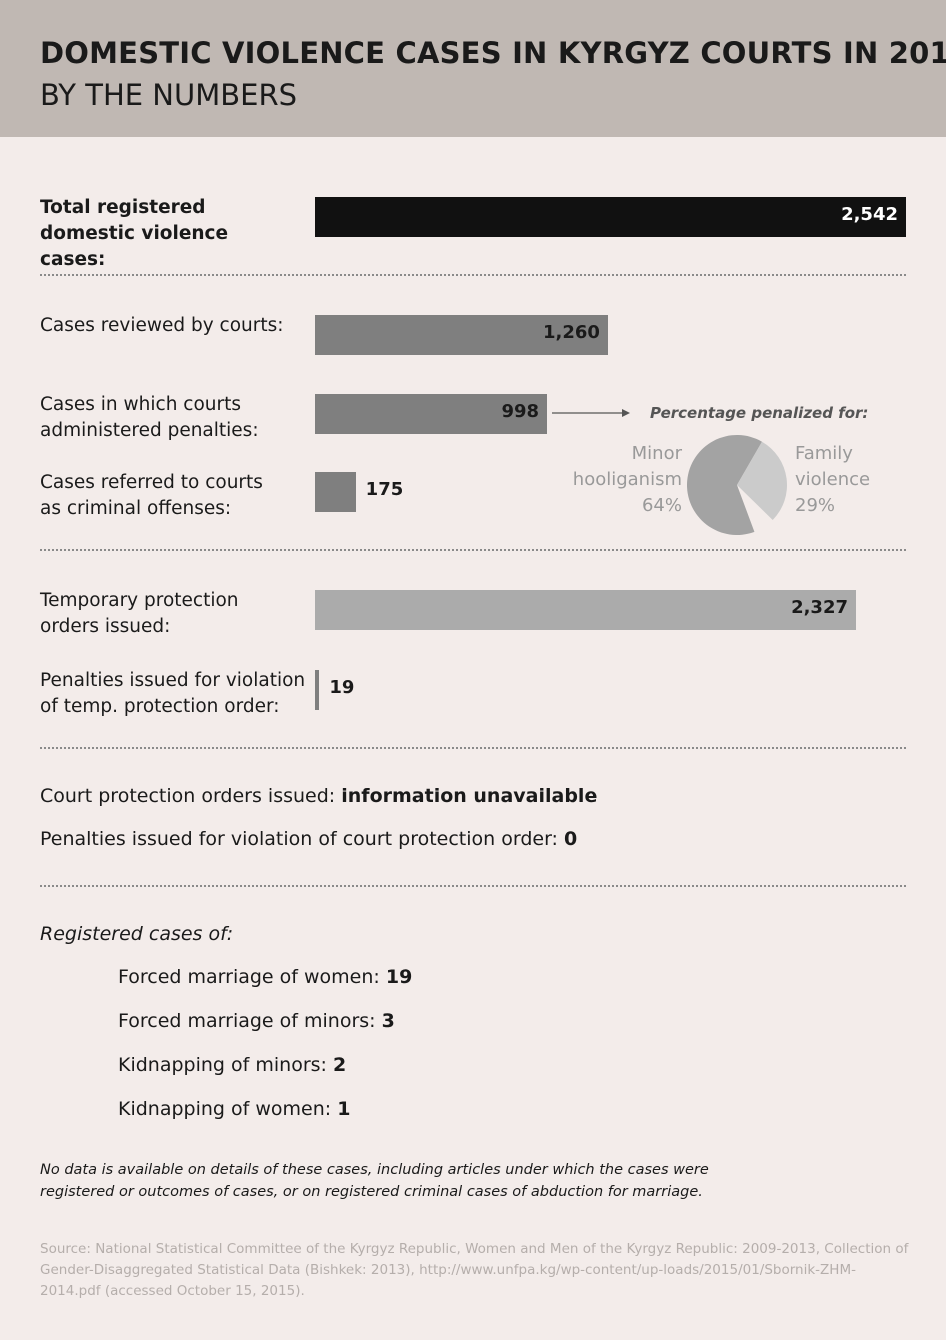 The height and width of the screenshot is (1340, 946). What do you see at coordinates (137, 934) in the screenshot?
I see `section-title: Registered cases of:` at bounding box center [137, 934].